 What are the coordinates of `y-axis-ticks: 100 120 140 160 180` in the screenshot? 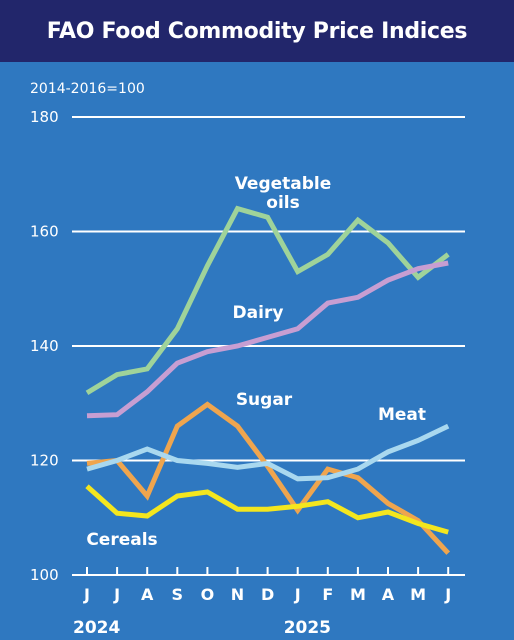 It's located at (44, 346).